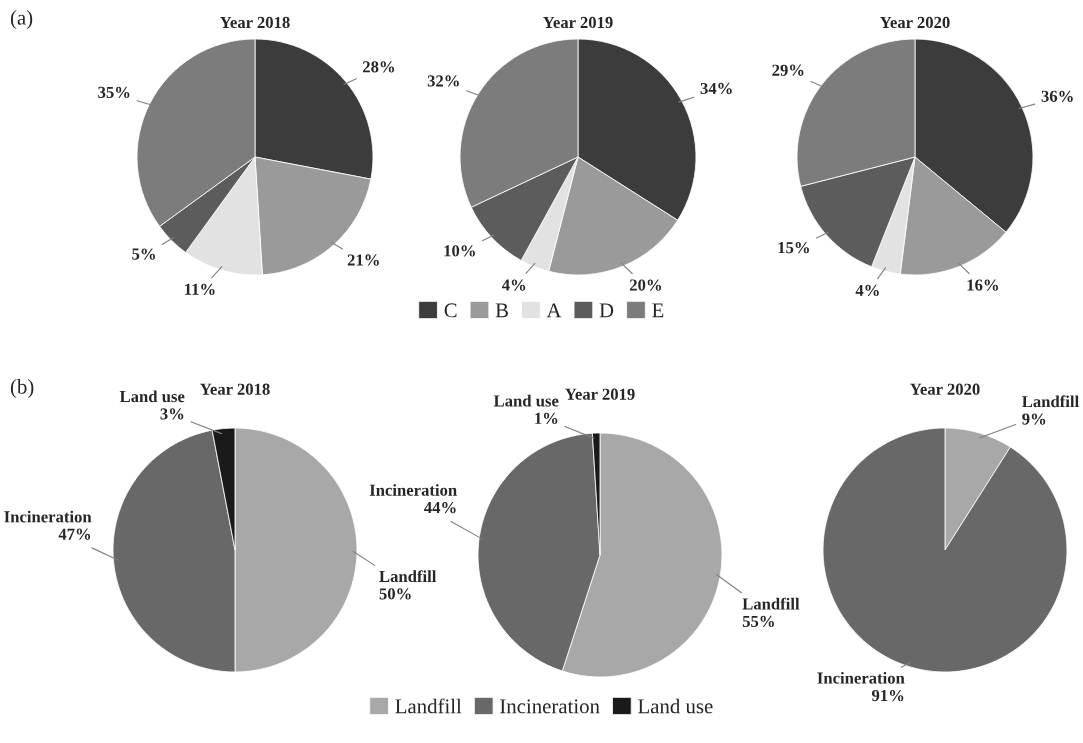 This screenshot has height=743, width=1083. Describe the element at coordinates (771, 612) in the screenshot. I see `data-label: Landfill 55%` at that location.